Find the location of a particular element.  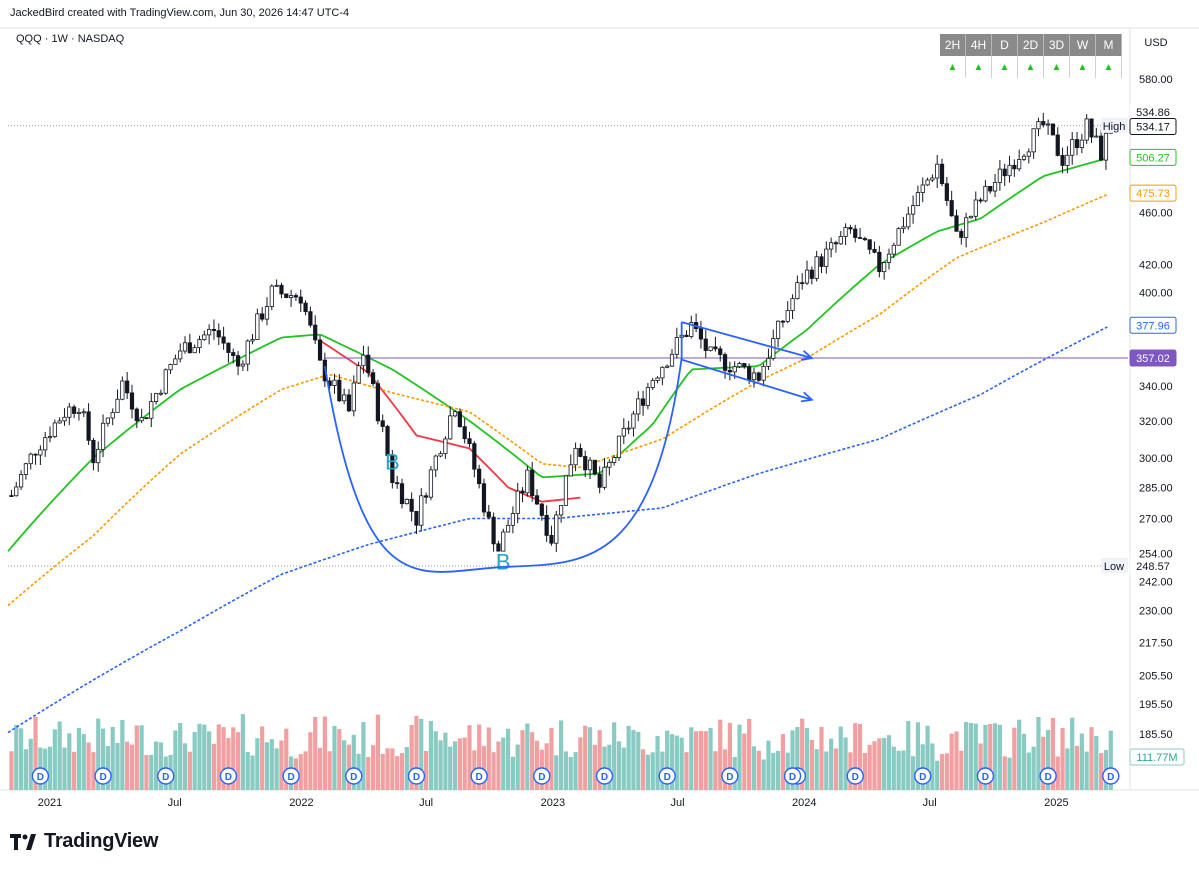

time-tick-label: 2023 is located at coordinates (553, 803).